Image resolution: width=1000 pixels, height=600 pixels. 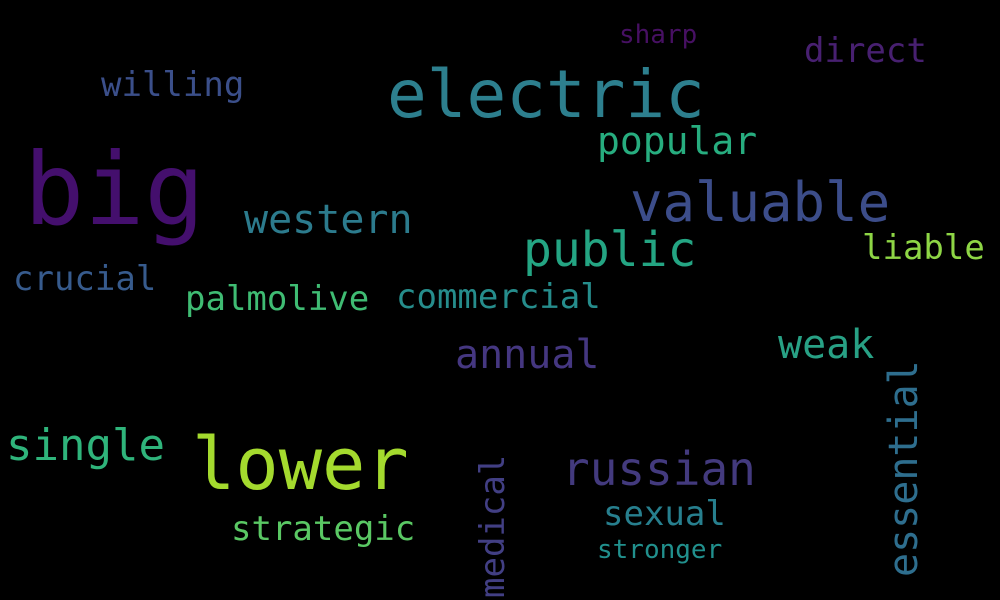 I want to click on word-essential: essential, so click(x=904, y=468).